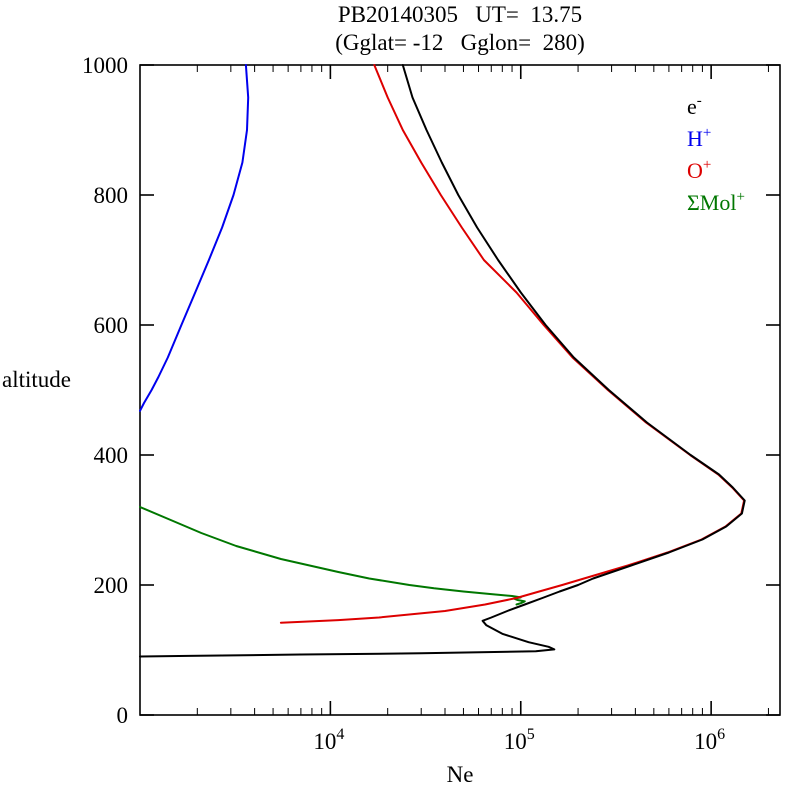  I want to click on series-mol-plus-line, so click(332, 556).